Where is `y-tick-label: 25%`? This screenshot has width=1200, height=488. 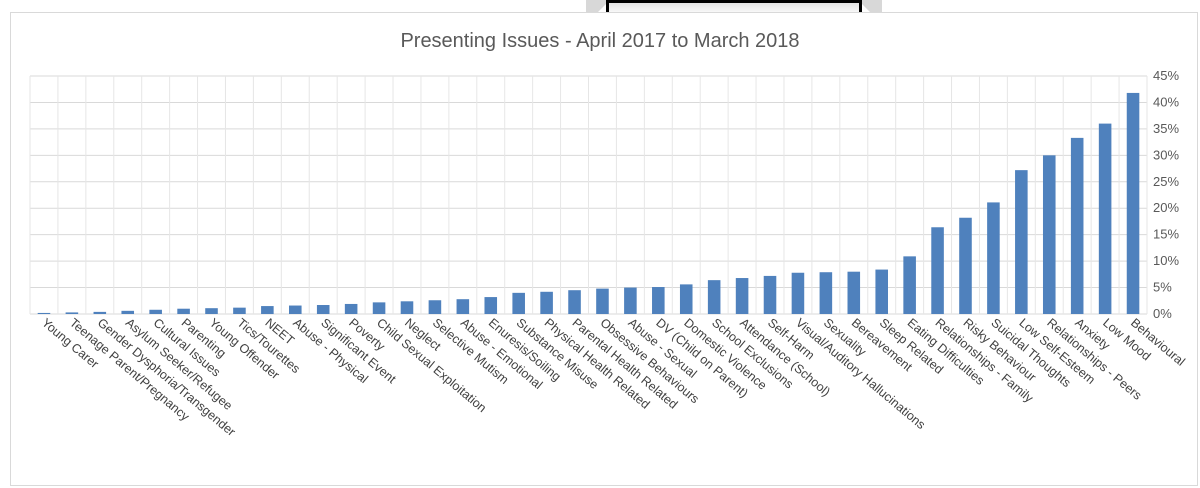 y-tick-label: 25% is located at coordinates (1166, 181).